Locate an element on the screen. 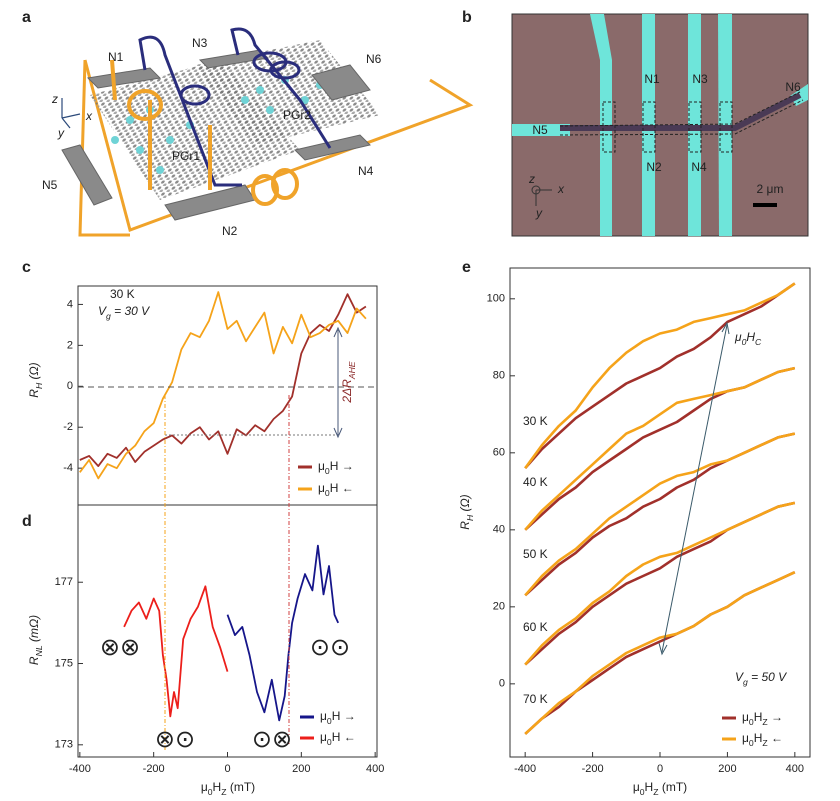 This screenshot has height=801, width=840. outlines is located at coordinates (681, 122).